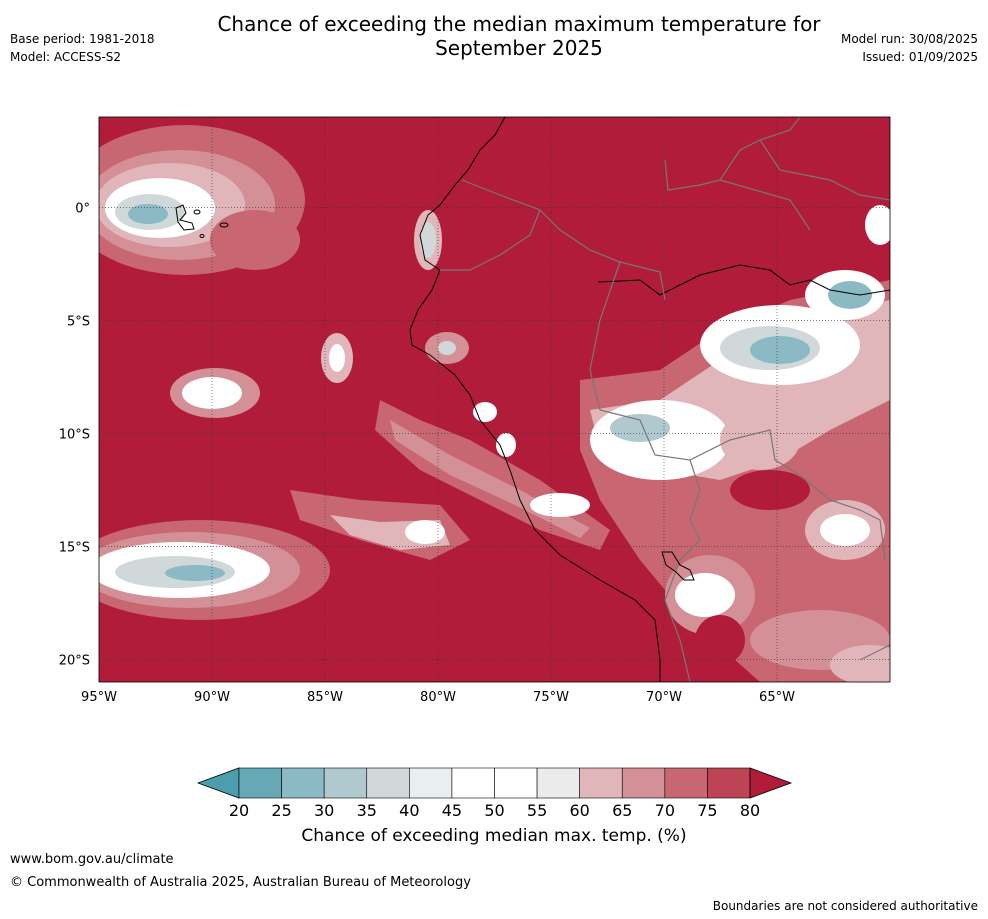  Describe the element at coordinates (82, 48) in the screenshot. I see `meta-left: Base period: 1981-2018 Model: ACCESS-S2` at that location.